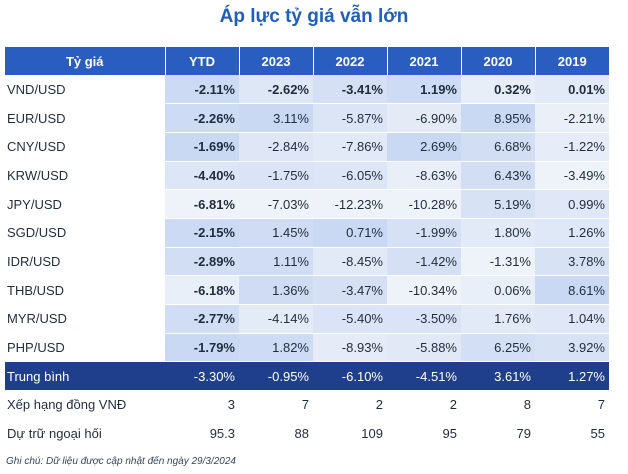  I want to click on value-cell: -2.84%, so click(276, 147).